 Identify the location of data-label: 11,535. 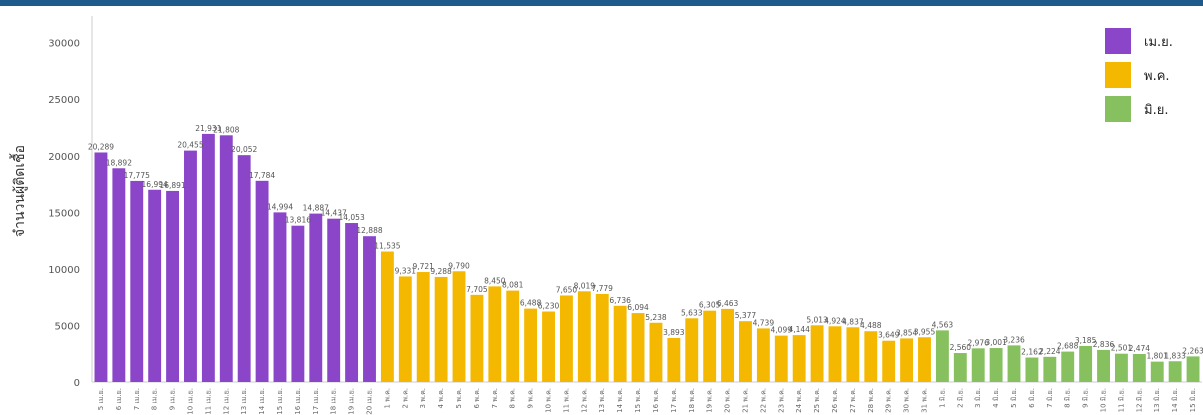
(387, 246).